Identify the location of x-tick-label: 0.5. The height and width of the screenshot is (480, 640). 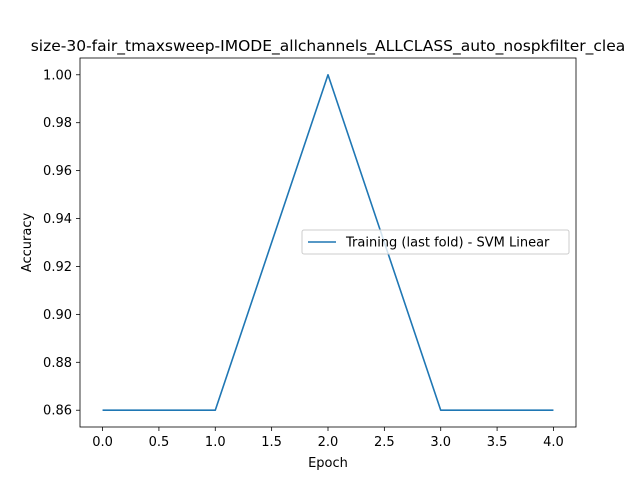
(159, 442).